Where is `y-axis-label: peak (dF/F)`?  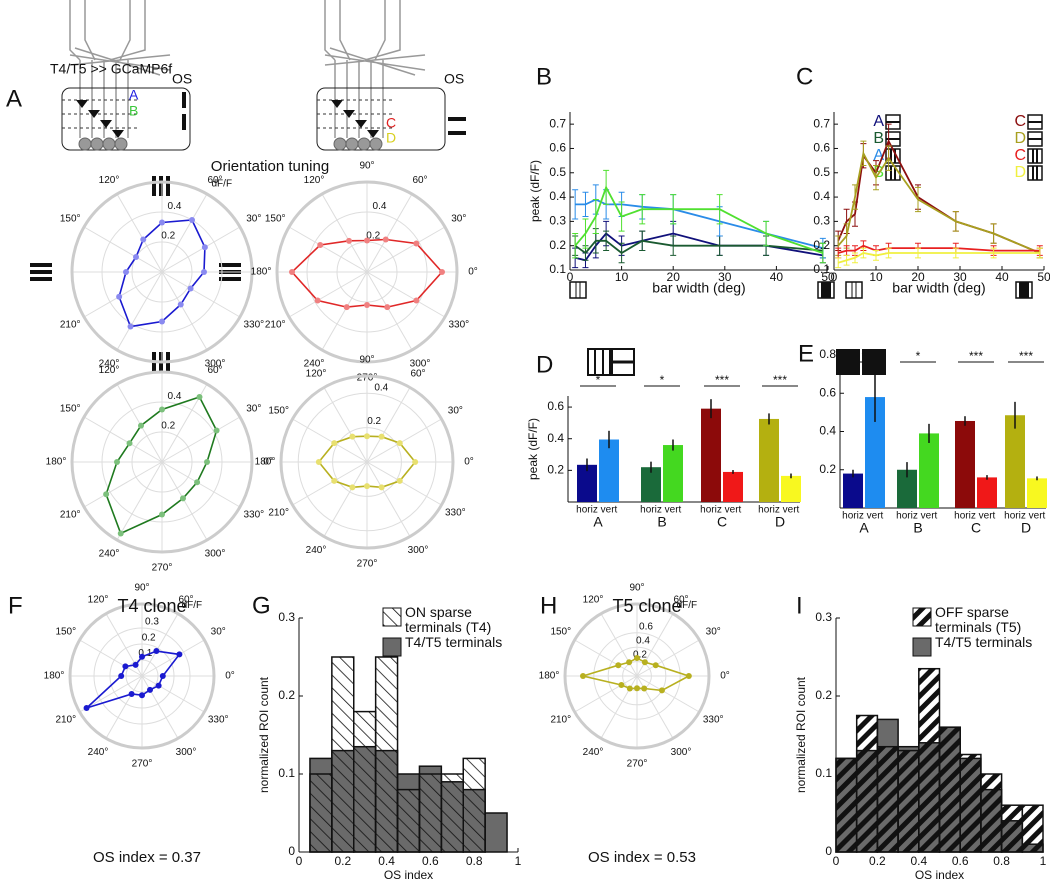
y-axis-label: peak (dF/F) is located at coordinates (533, 449).